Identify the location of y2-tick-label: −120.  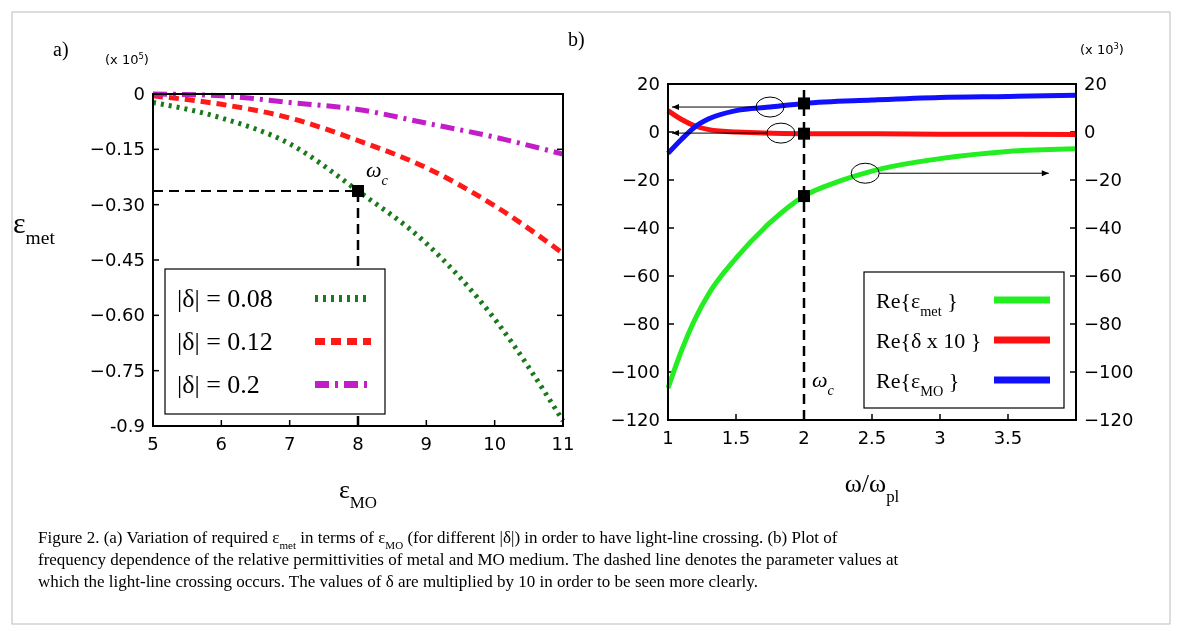
(1109, 419).